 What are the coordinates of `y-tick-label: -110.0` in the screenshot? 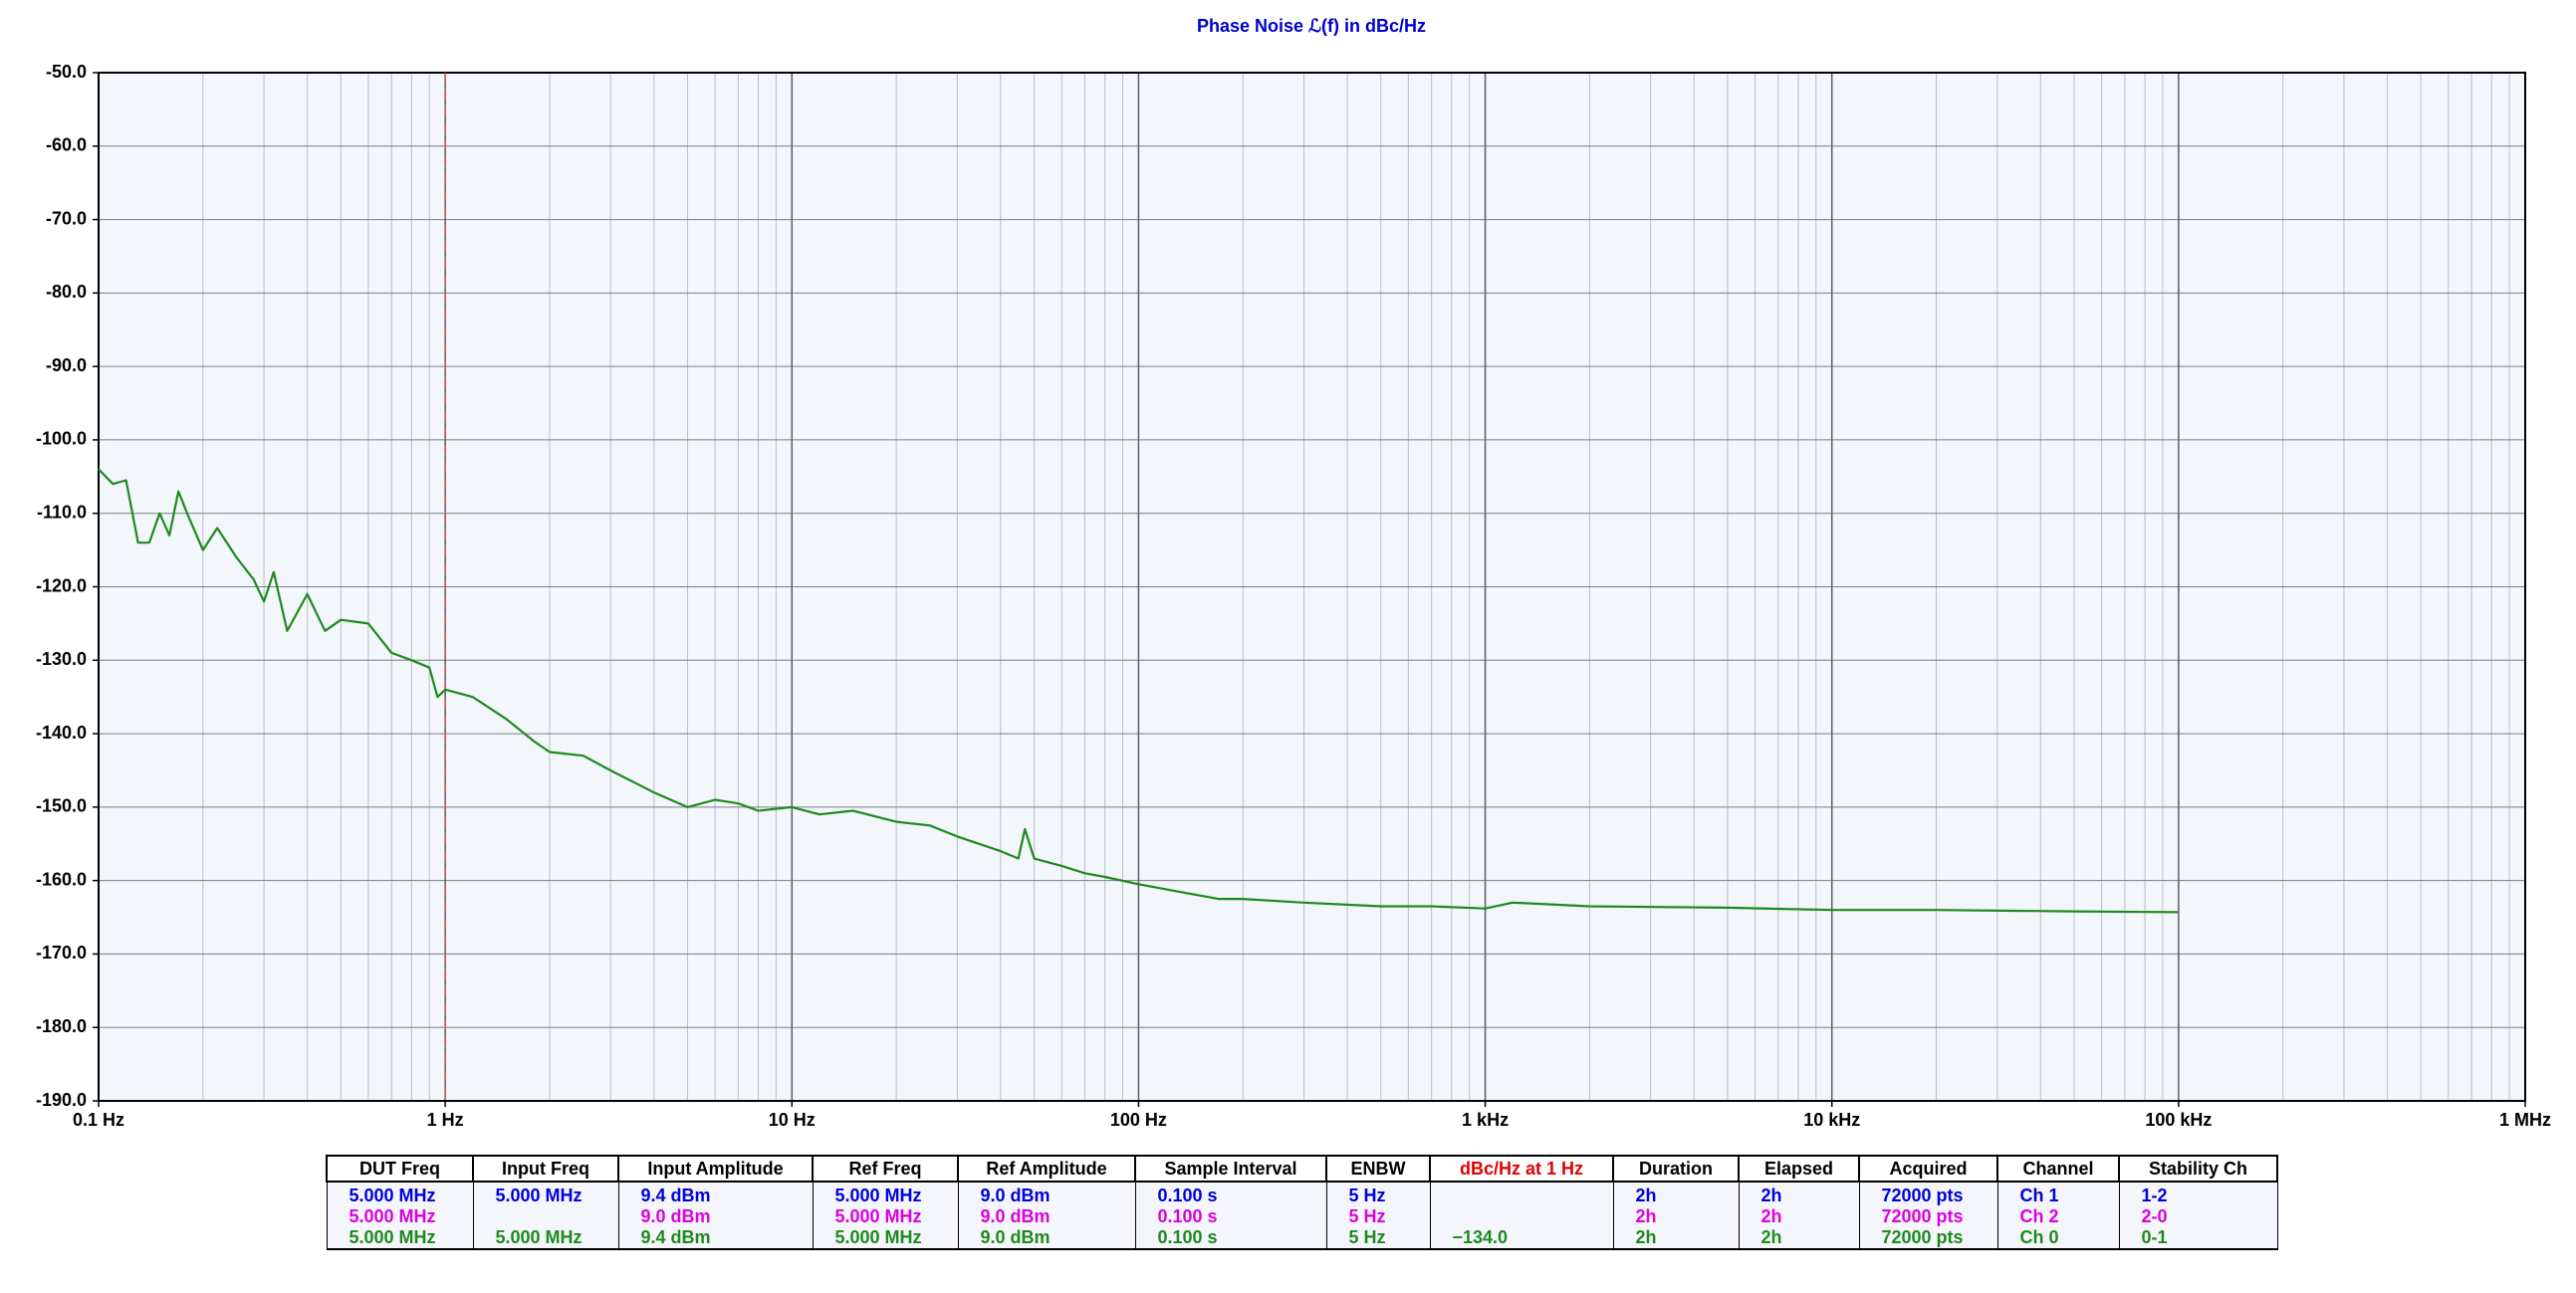 It's located at (62, 512).